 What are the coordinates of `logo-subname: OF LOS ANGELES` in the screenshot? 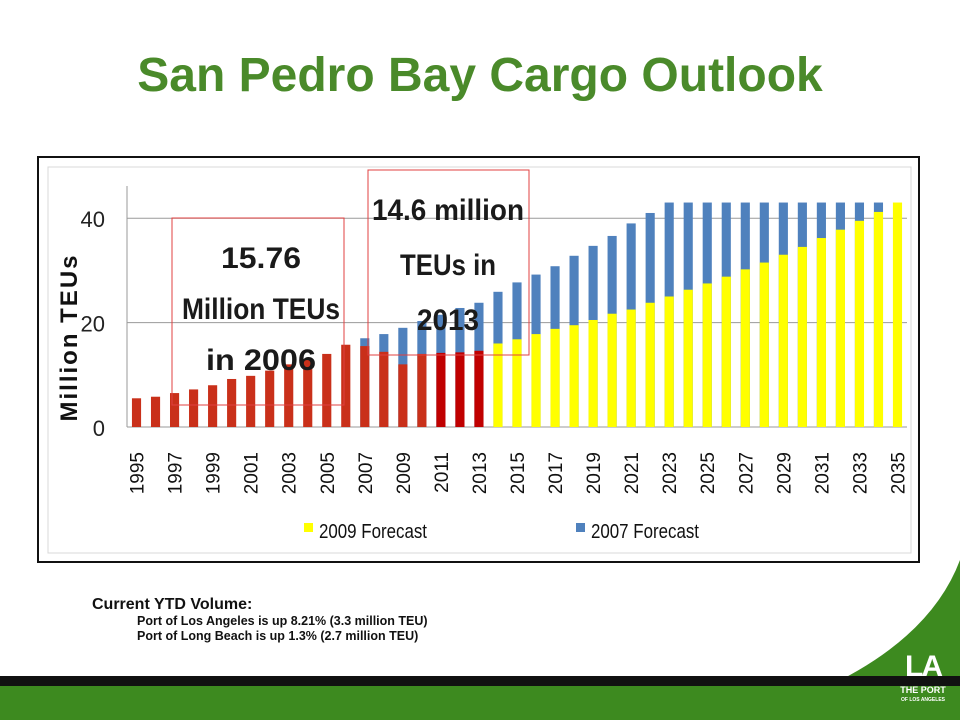 It's located at (923, 700).